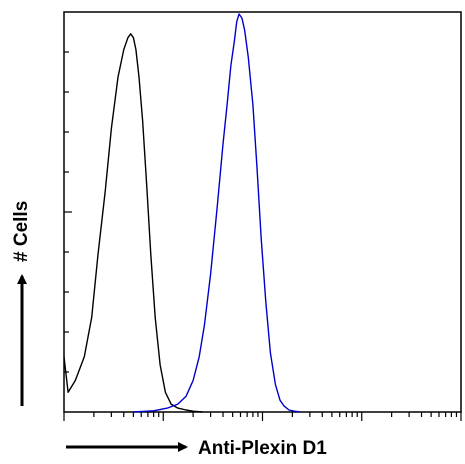 Image resolution: width=465 pixels, height=464 pixels. What do you see at coordinates (262, 416) in the screenshot?
I see `x-axis-ticks` at bounding box center [262, 416].